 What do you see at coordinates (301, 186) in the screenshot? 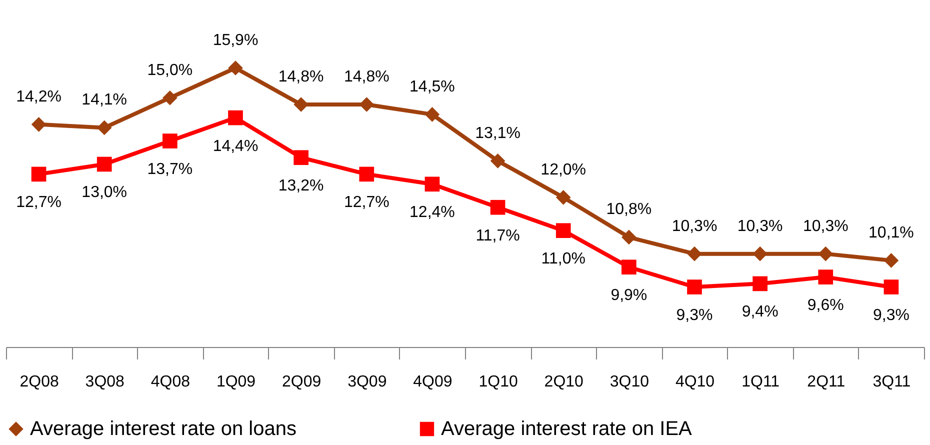
I see `data-label: 13,2%` at bounding box center [301, 186].